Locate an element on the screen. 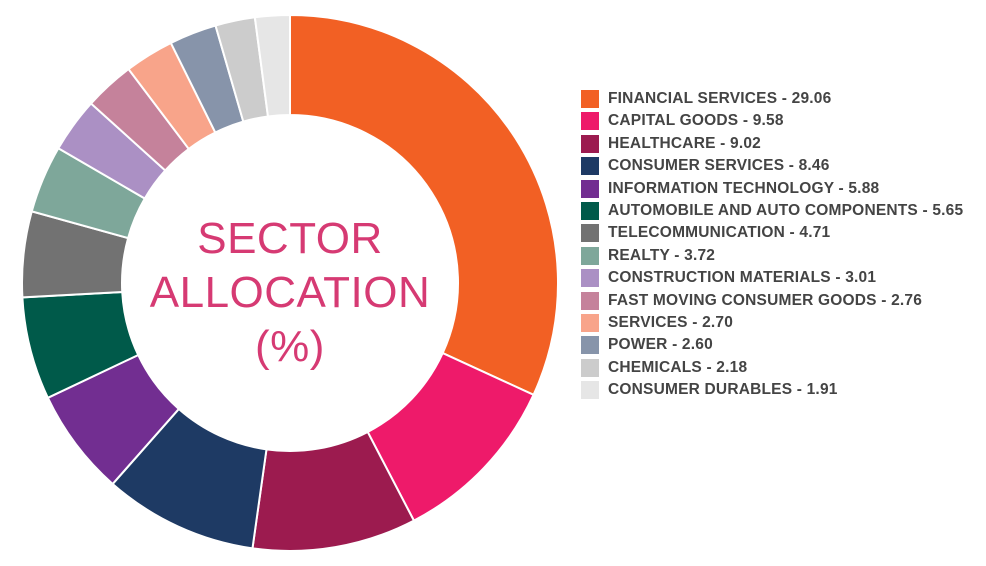  legend-item: FINANCIAL SERVICES - 29.06 is located at coordinates (781, 99).